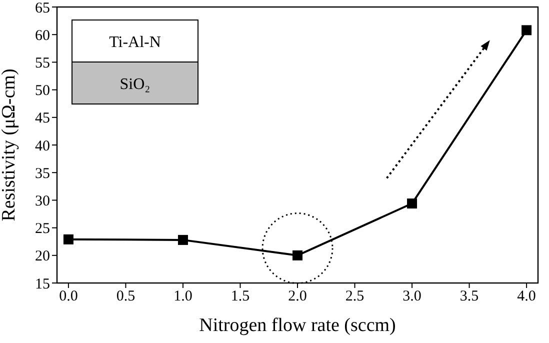  Describe the element at coordinates (42, 146) in the screenshot. I see `y-tick-label: 40` at that location.